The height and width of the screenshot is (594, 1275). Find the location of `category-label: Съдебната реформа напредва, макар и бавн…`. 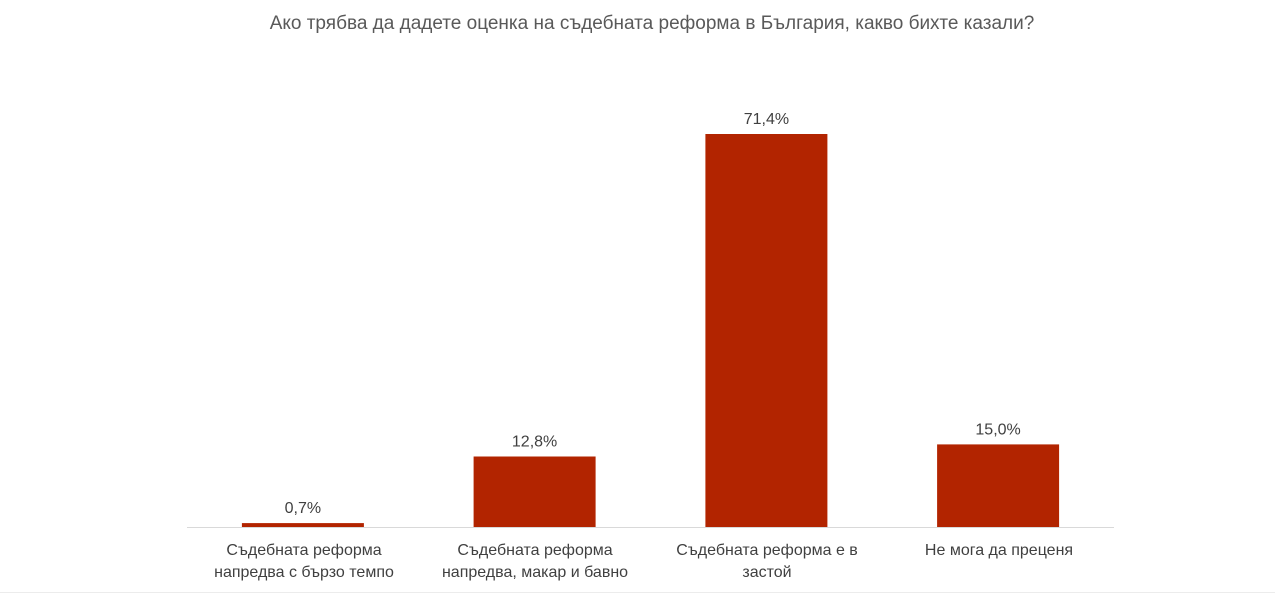

category-label: Съдебната реформа напредва, макар и бавн… is located at coordinates (535, 561).